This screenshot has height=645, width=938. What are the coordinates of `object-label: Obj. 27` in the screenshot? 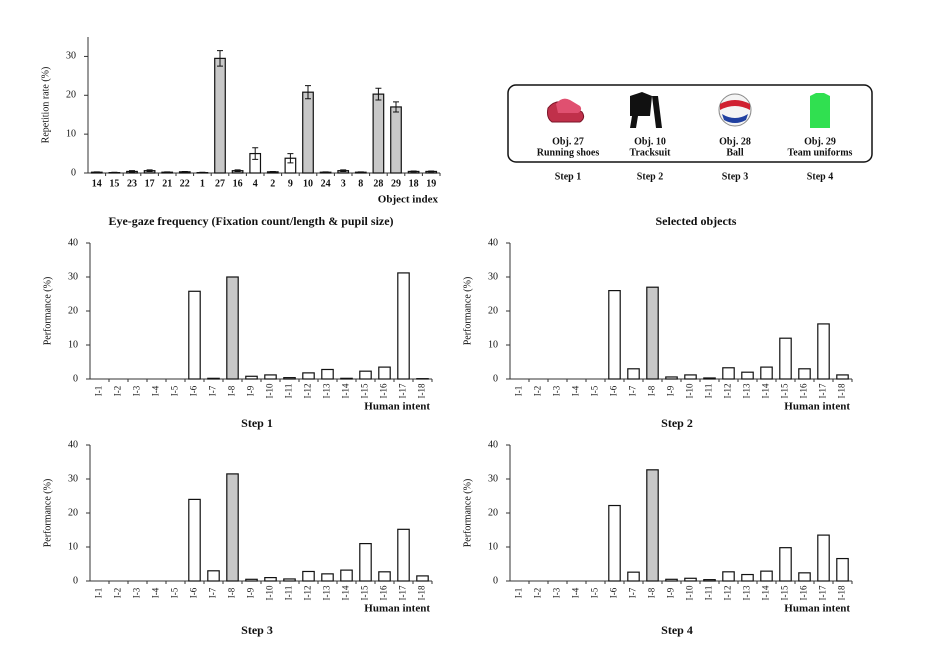 It's located at (568, 141).